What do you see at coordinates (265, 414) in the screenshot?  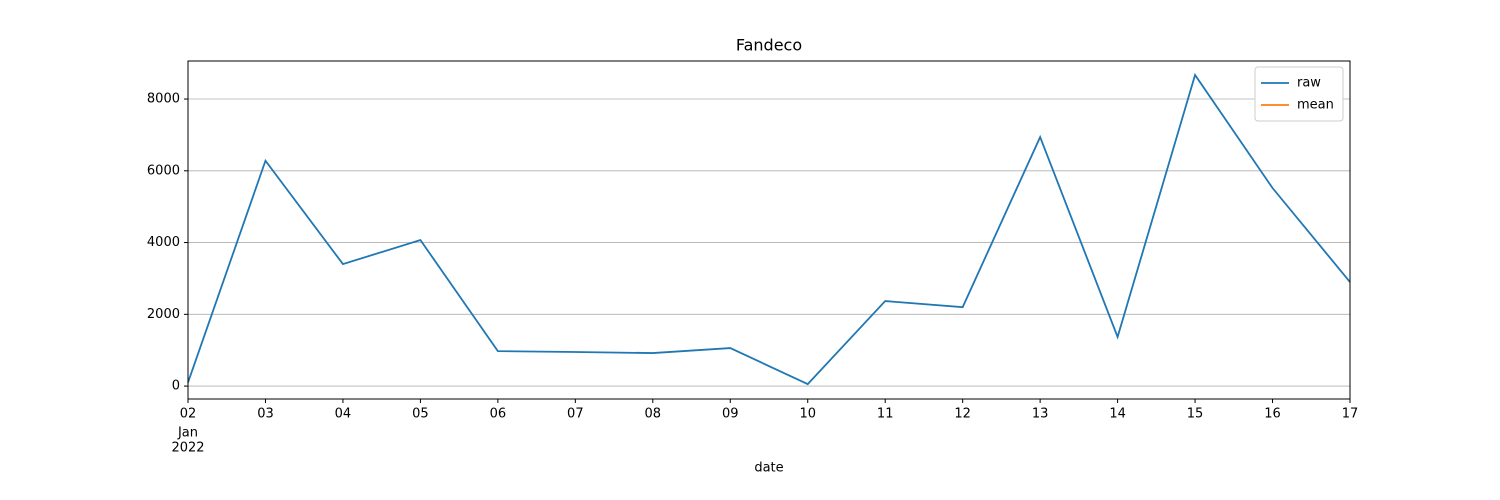 I see `x-tick-label: 03` at bounding box center [265, 414].